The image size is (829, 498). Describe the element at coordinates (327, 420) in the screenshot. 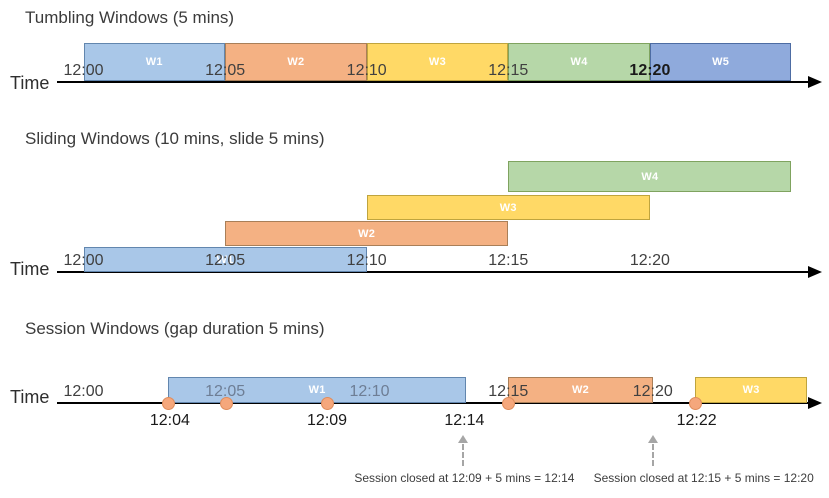

I see `event-time-12-09: 12:09` at that location.